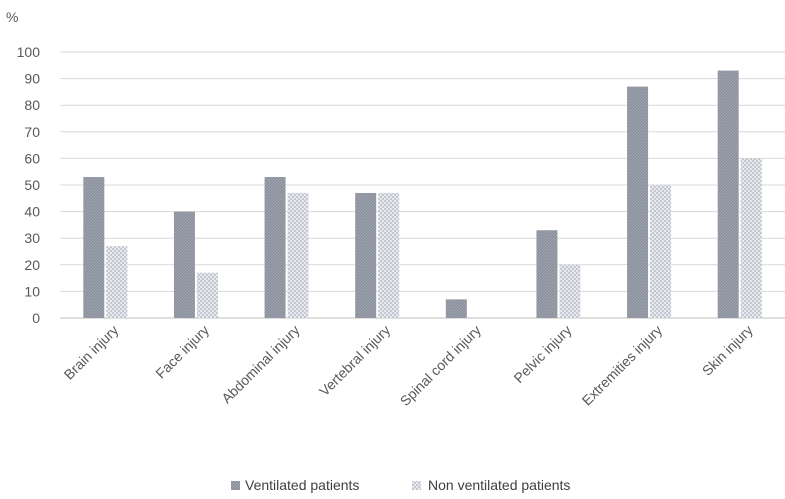 This screenshot has width=785, height=499. I want to click on bar-non-ventilated-patients-face-injury, so click(207, 295).